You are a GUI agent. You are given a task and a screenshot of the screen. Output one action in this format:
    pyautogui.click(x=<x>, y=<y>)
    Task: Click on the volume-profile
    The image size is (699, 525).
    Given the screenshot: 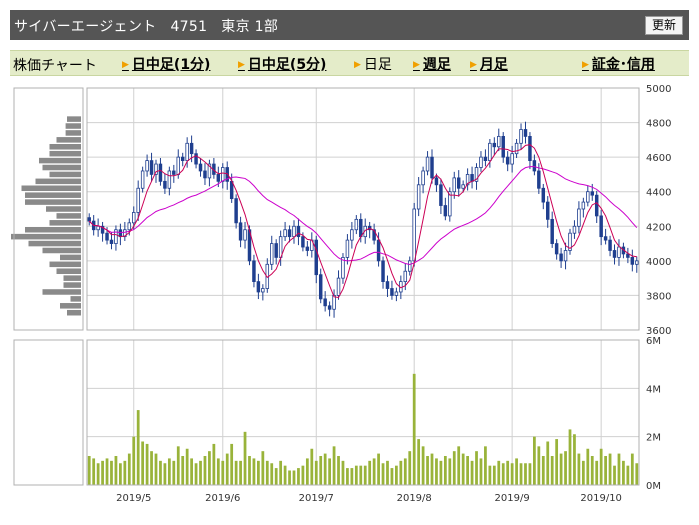 What is the action you would take?
    pyautogui.click(x=47, y=209)
    